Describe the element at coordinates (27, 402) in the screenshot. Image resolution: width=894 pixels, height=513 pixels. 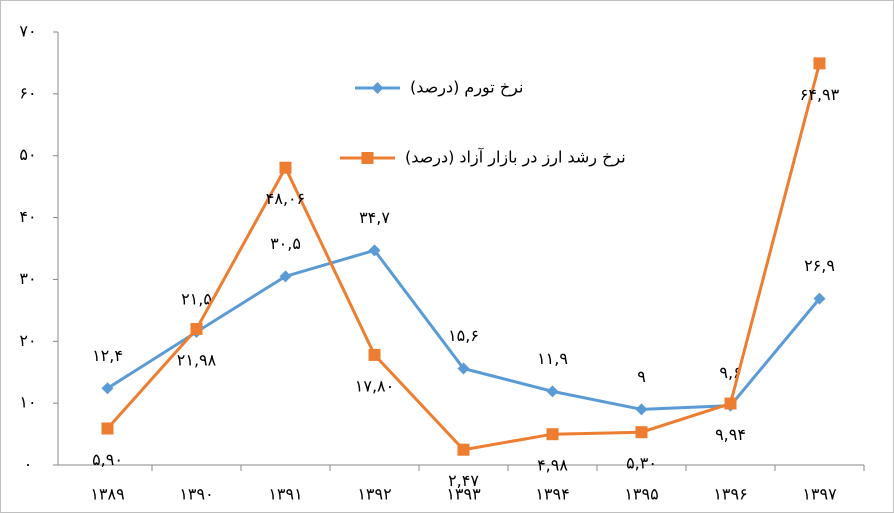
I see `y-tick-label: ۱۰` at that location.